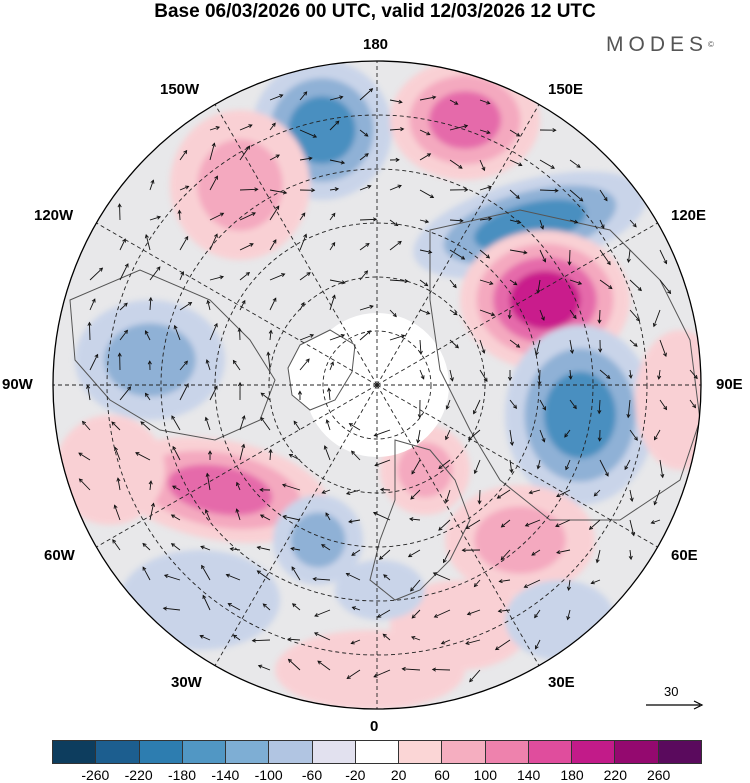  I want to click on lon-label-60e: 60E, so click(684, 555).